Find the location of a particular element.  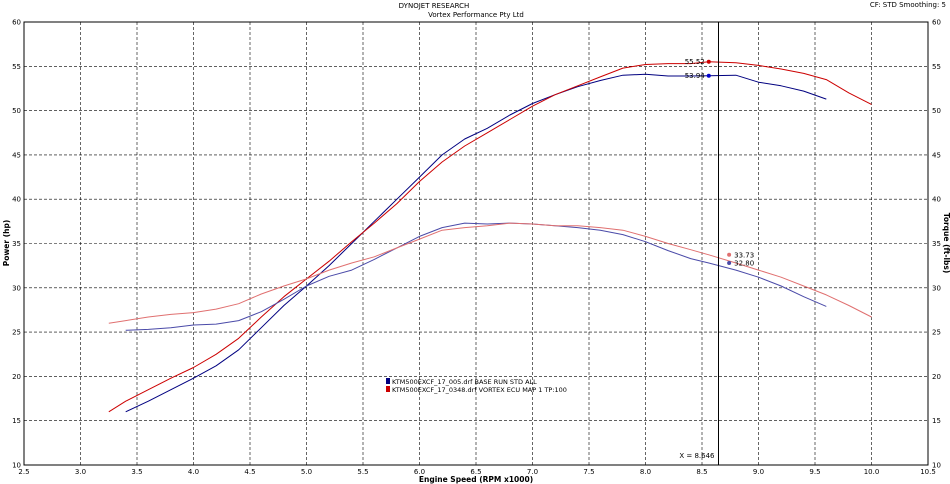

x-tick-label: 5.0 is located at coordinates (306, 472).